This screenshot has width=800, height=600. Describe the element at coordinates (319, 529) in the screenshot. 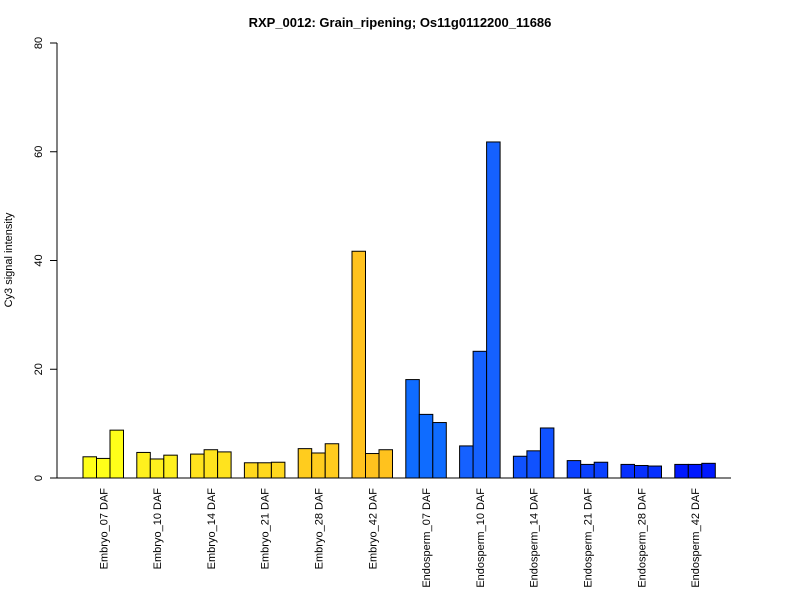

I see `x-tick-label: Embryo_28 DAF` at that location.